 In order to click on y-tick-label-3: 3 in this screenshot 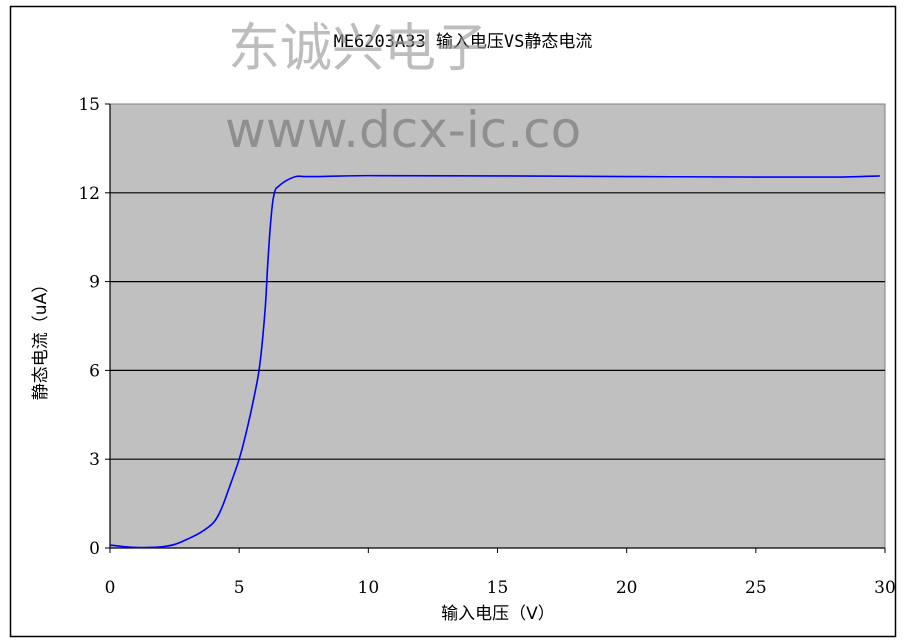, I will do `click(94, 460)`.